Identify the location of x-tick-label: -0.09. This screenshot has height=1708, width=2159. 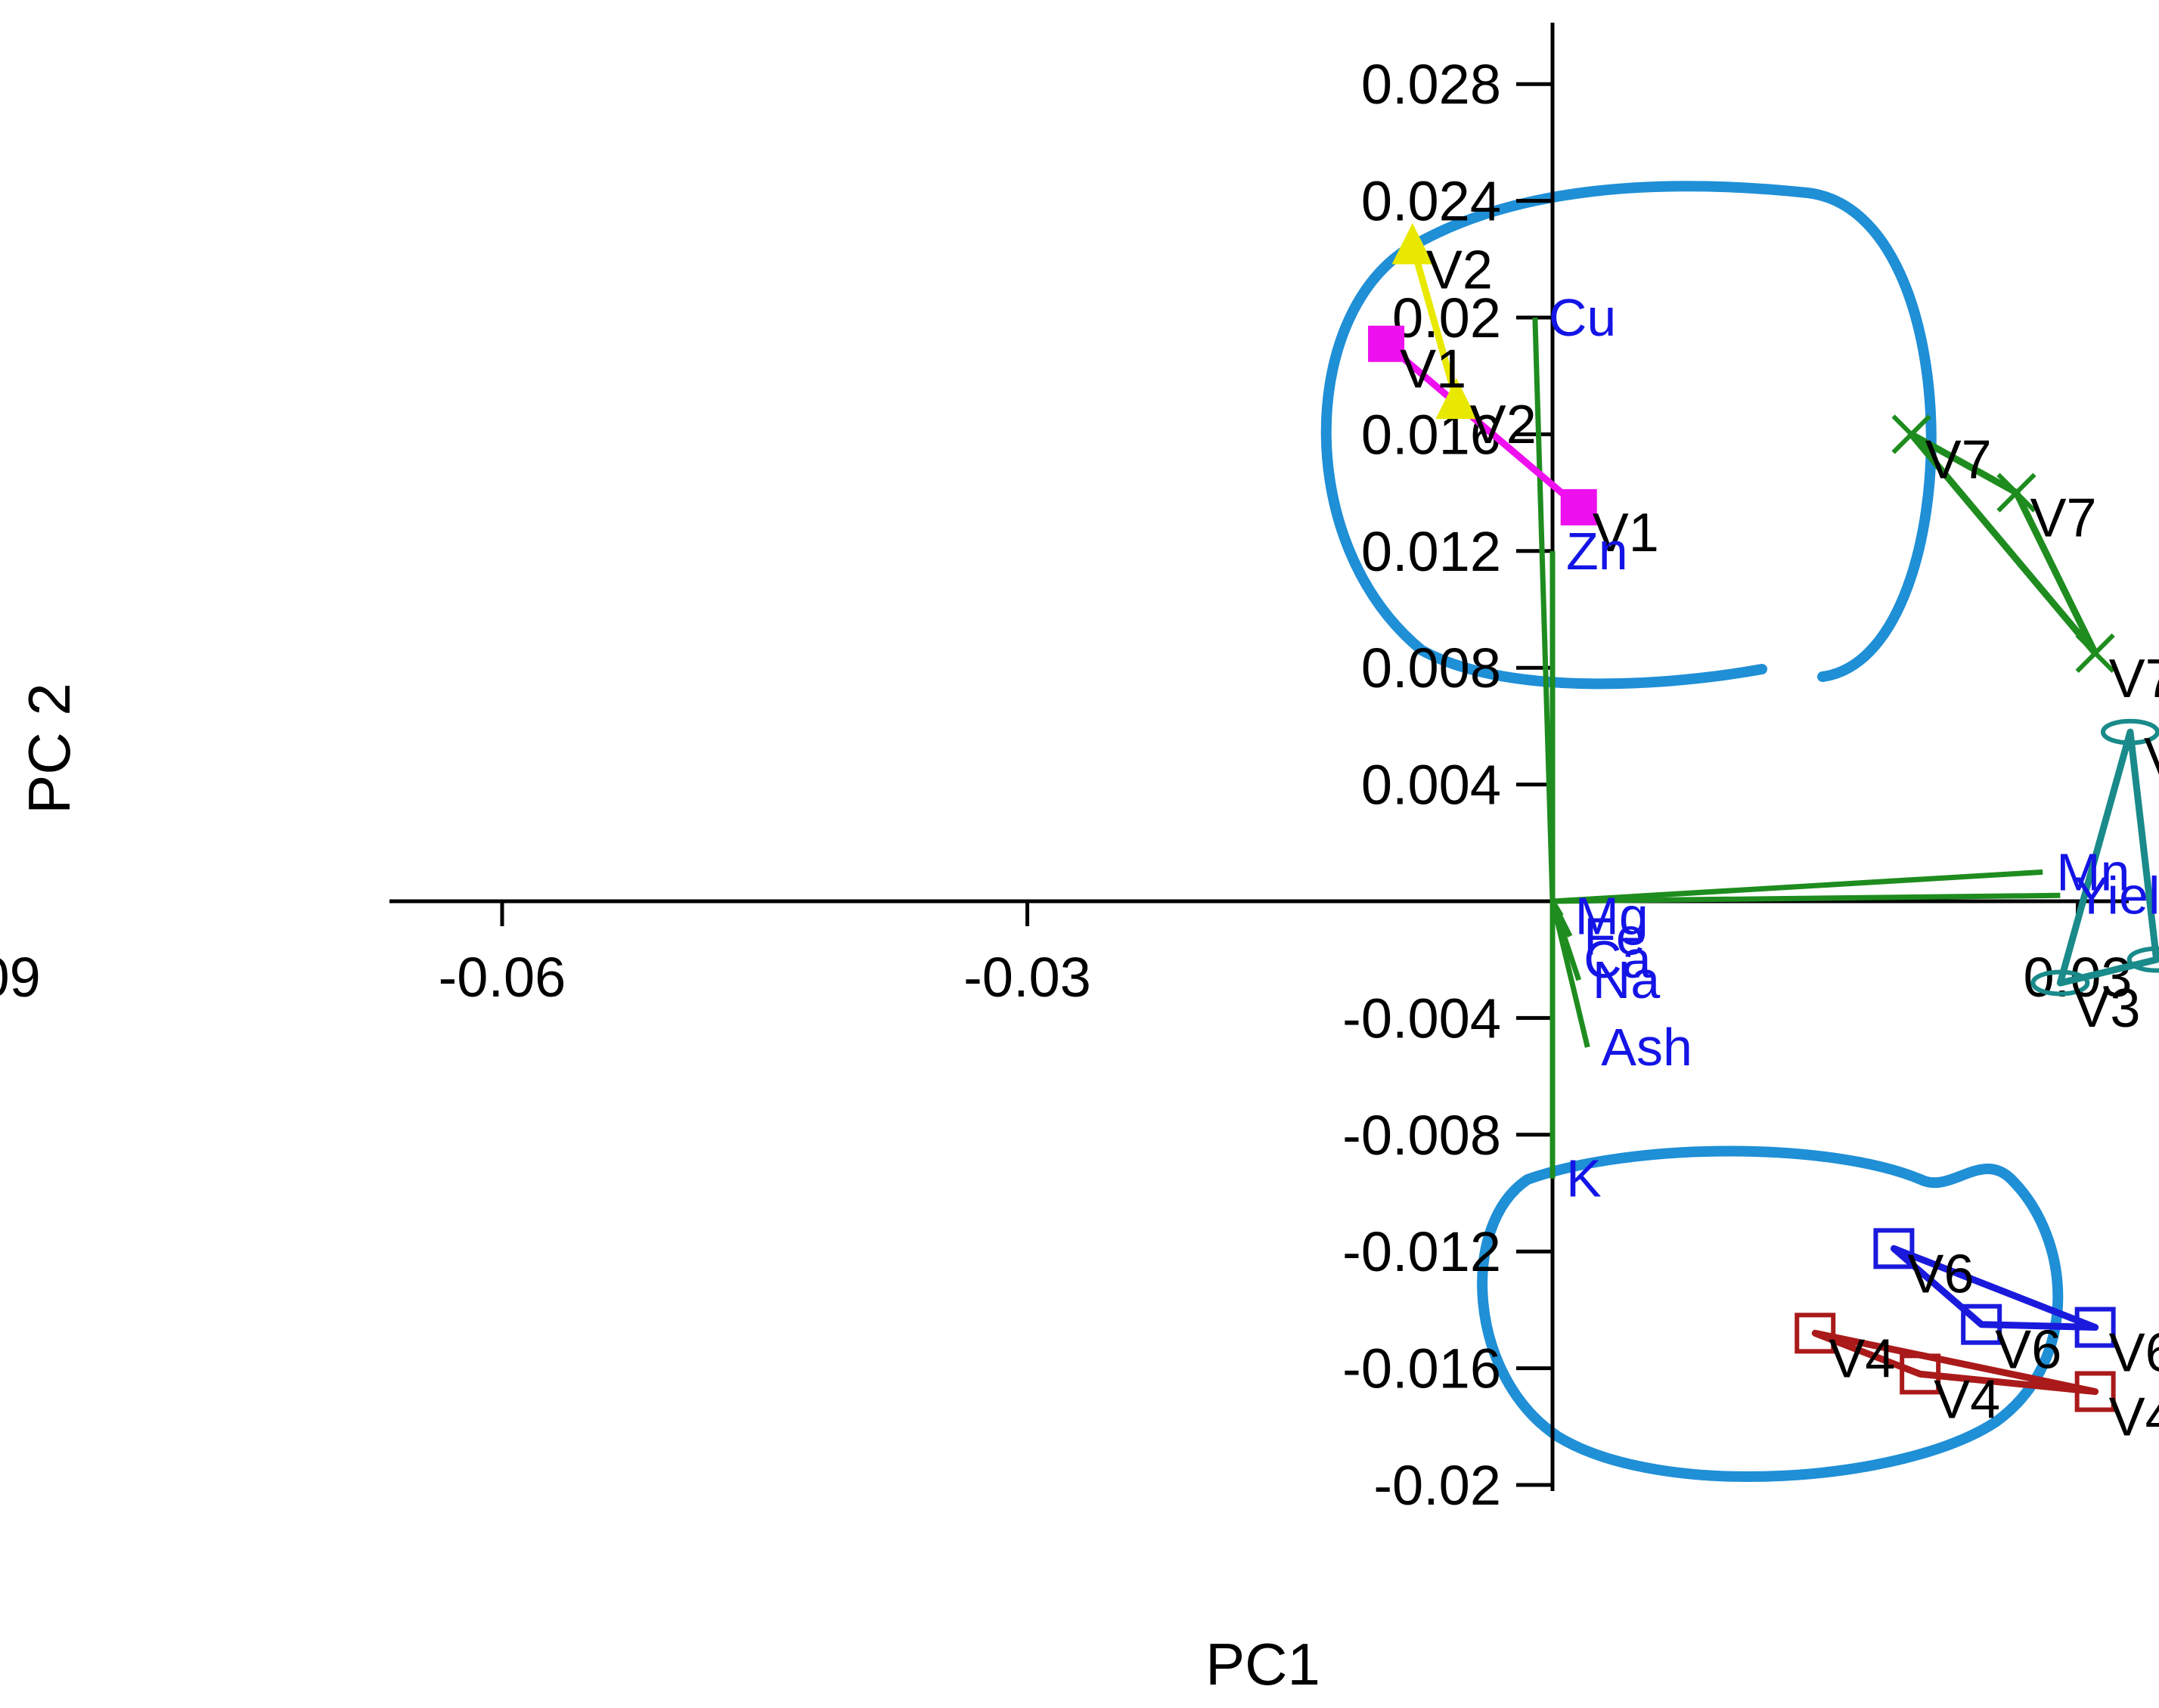
(21, 977).